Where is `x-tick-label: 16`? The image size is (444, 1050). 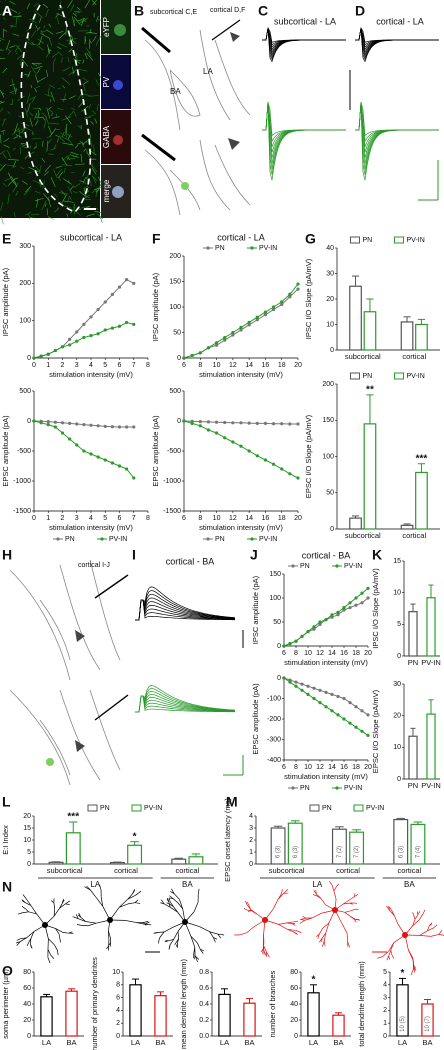
x-tick-label: 16 is located at coordinates (344, 767).